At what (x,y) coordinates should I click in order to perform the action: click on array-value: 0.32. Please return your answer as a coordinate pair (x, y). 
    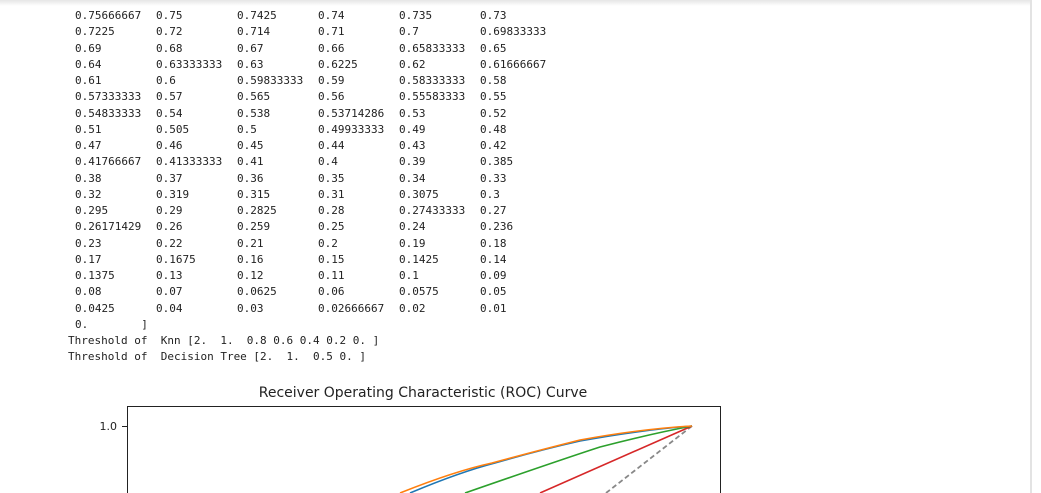
    Looking at the image, I should click on (88, 194).